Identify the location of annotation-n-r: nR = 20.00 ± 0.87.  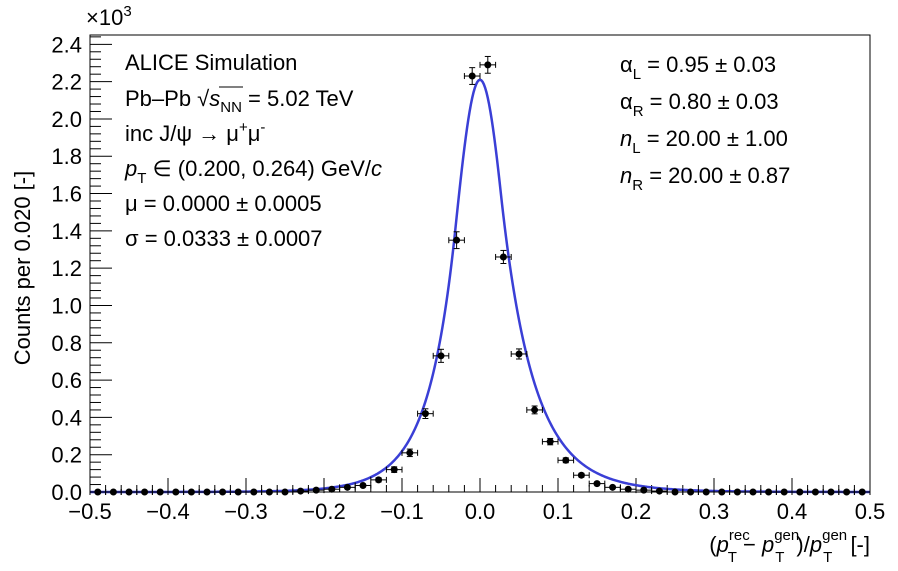
(705, 178).